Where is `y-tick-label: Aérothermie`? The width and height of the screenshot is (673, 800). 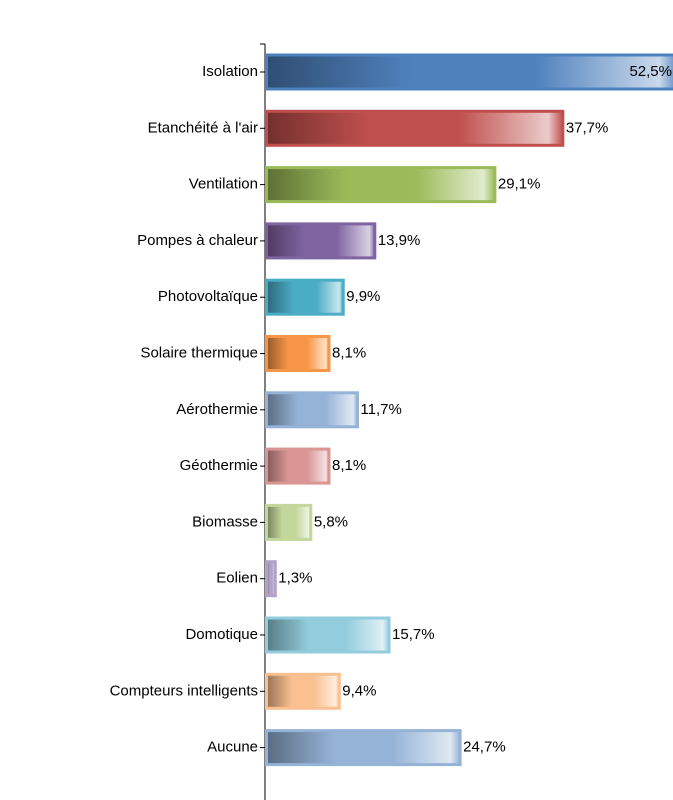
y-tick-label: Aérothermie is located at coordinates (217, 409).